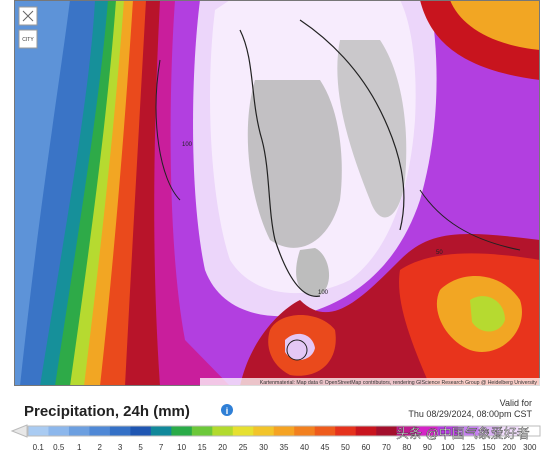 This screenshot has height=459, width=550. Describe the element at coordinates (99, 447) in the screenshot. I see `legend-tick-label: 2` at that location.